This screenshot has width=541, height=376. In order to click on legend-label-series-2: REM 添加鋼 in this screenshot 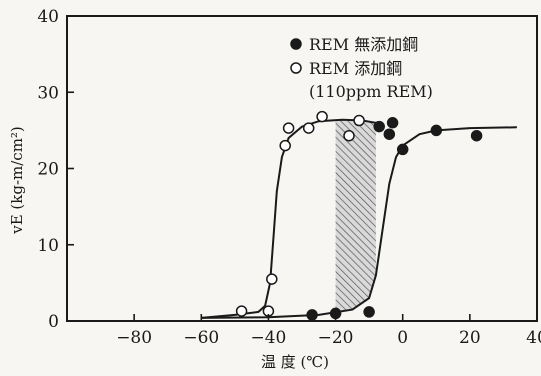, I will do `click(355, 68)`.